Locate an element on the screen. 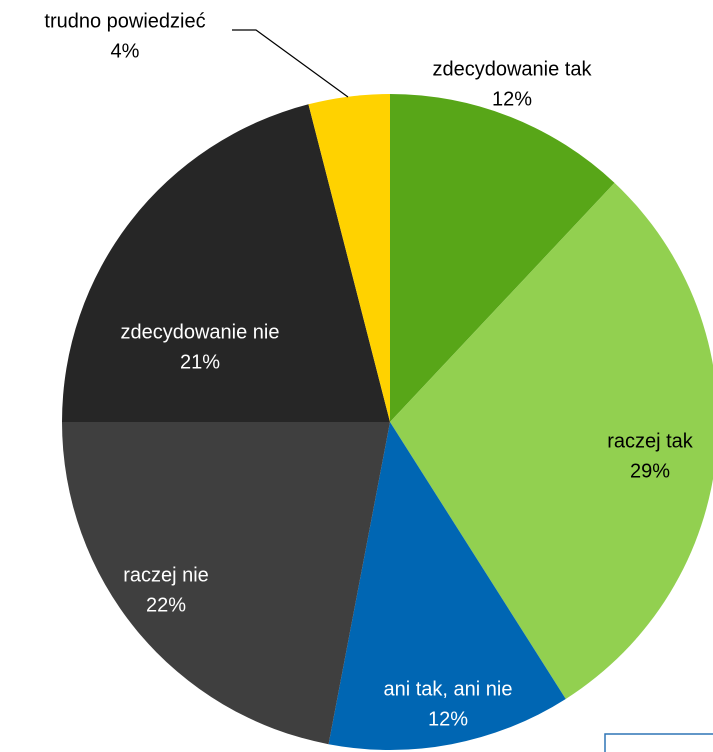 This screenshot has height=752, width=713. slice-label: zdecydowanie nie is located at coordinates (200, 332).